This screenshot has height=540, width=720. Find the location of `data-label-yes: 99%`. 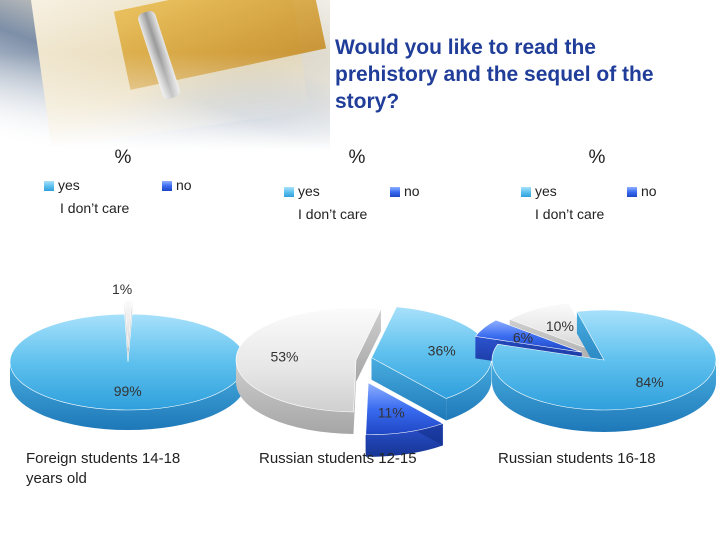

data-label-yes: 99% is located at coordinates (128, 391).